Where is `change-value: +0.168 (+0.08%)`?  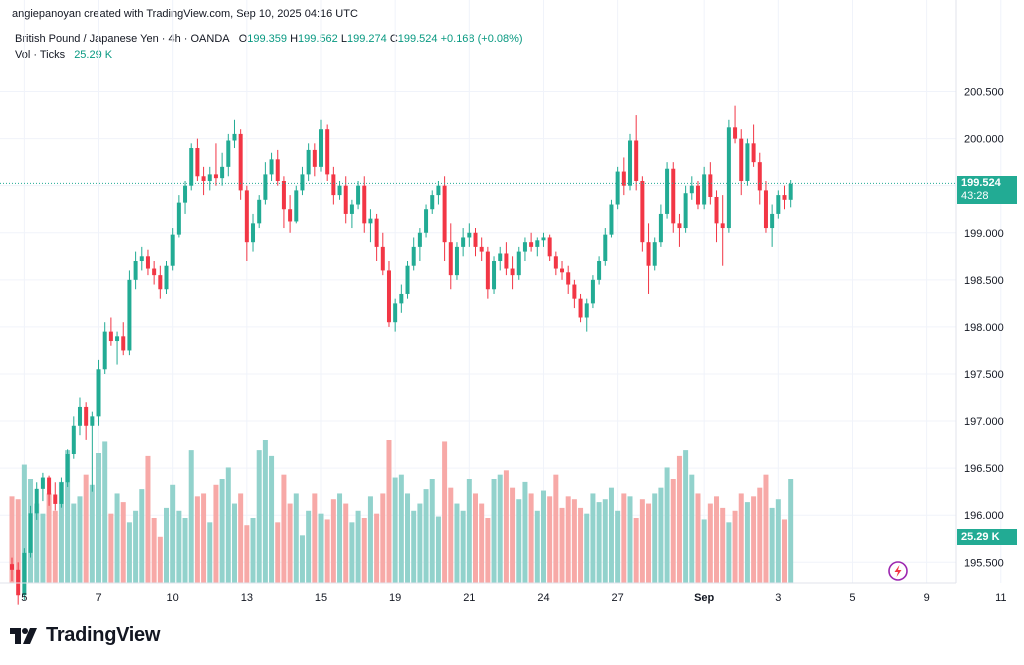
change-value: +0.168 (+0.08%) is located at coordinates (481, 39).